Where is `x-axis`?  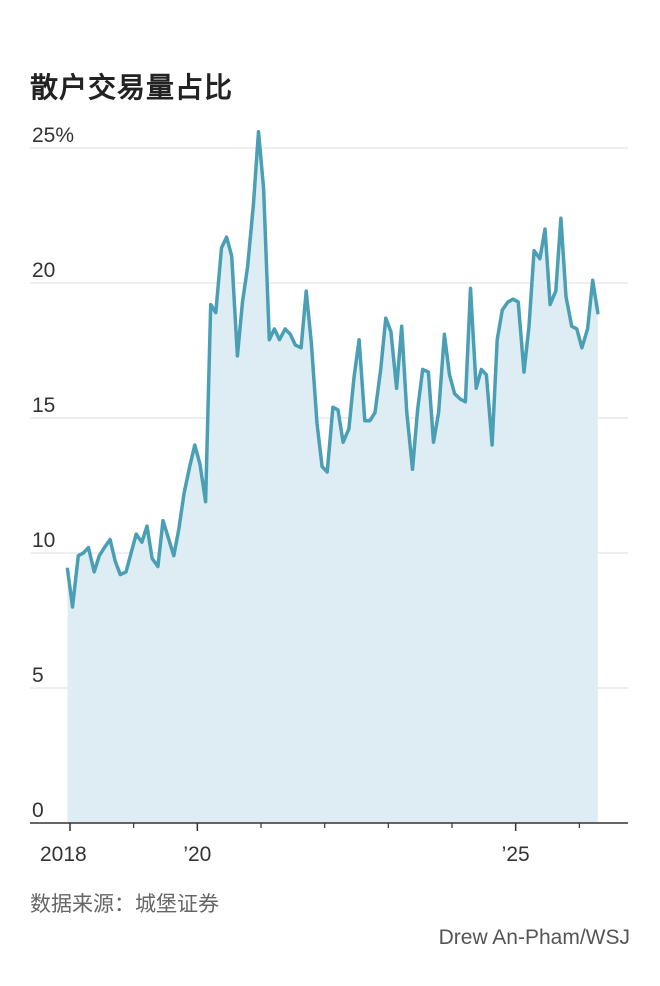
x-axis is located at coordinates (329, 826).